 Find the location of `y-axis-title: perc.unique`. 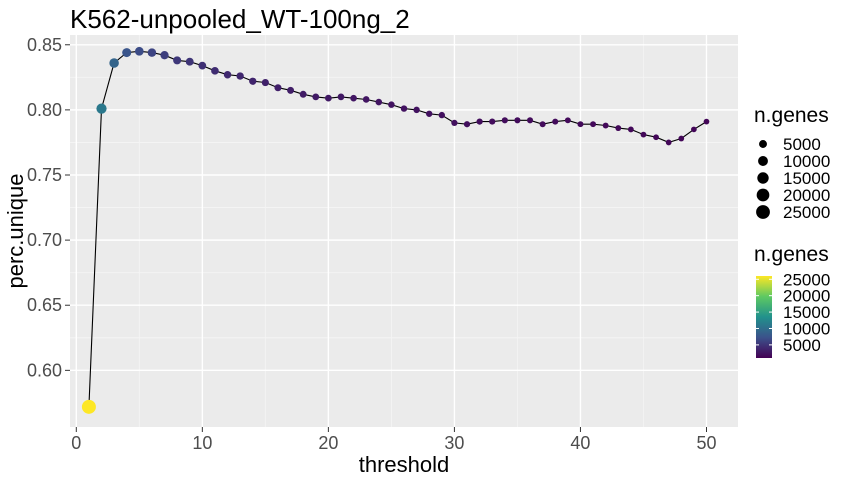

y-axis-title: perc.unique is located at coordinates (15, 231).